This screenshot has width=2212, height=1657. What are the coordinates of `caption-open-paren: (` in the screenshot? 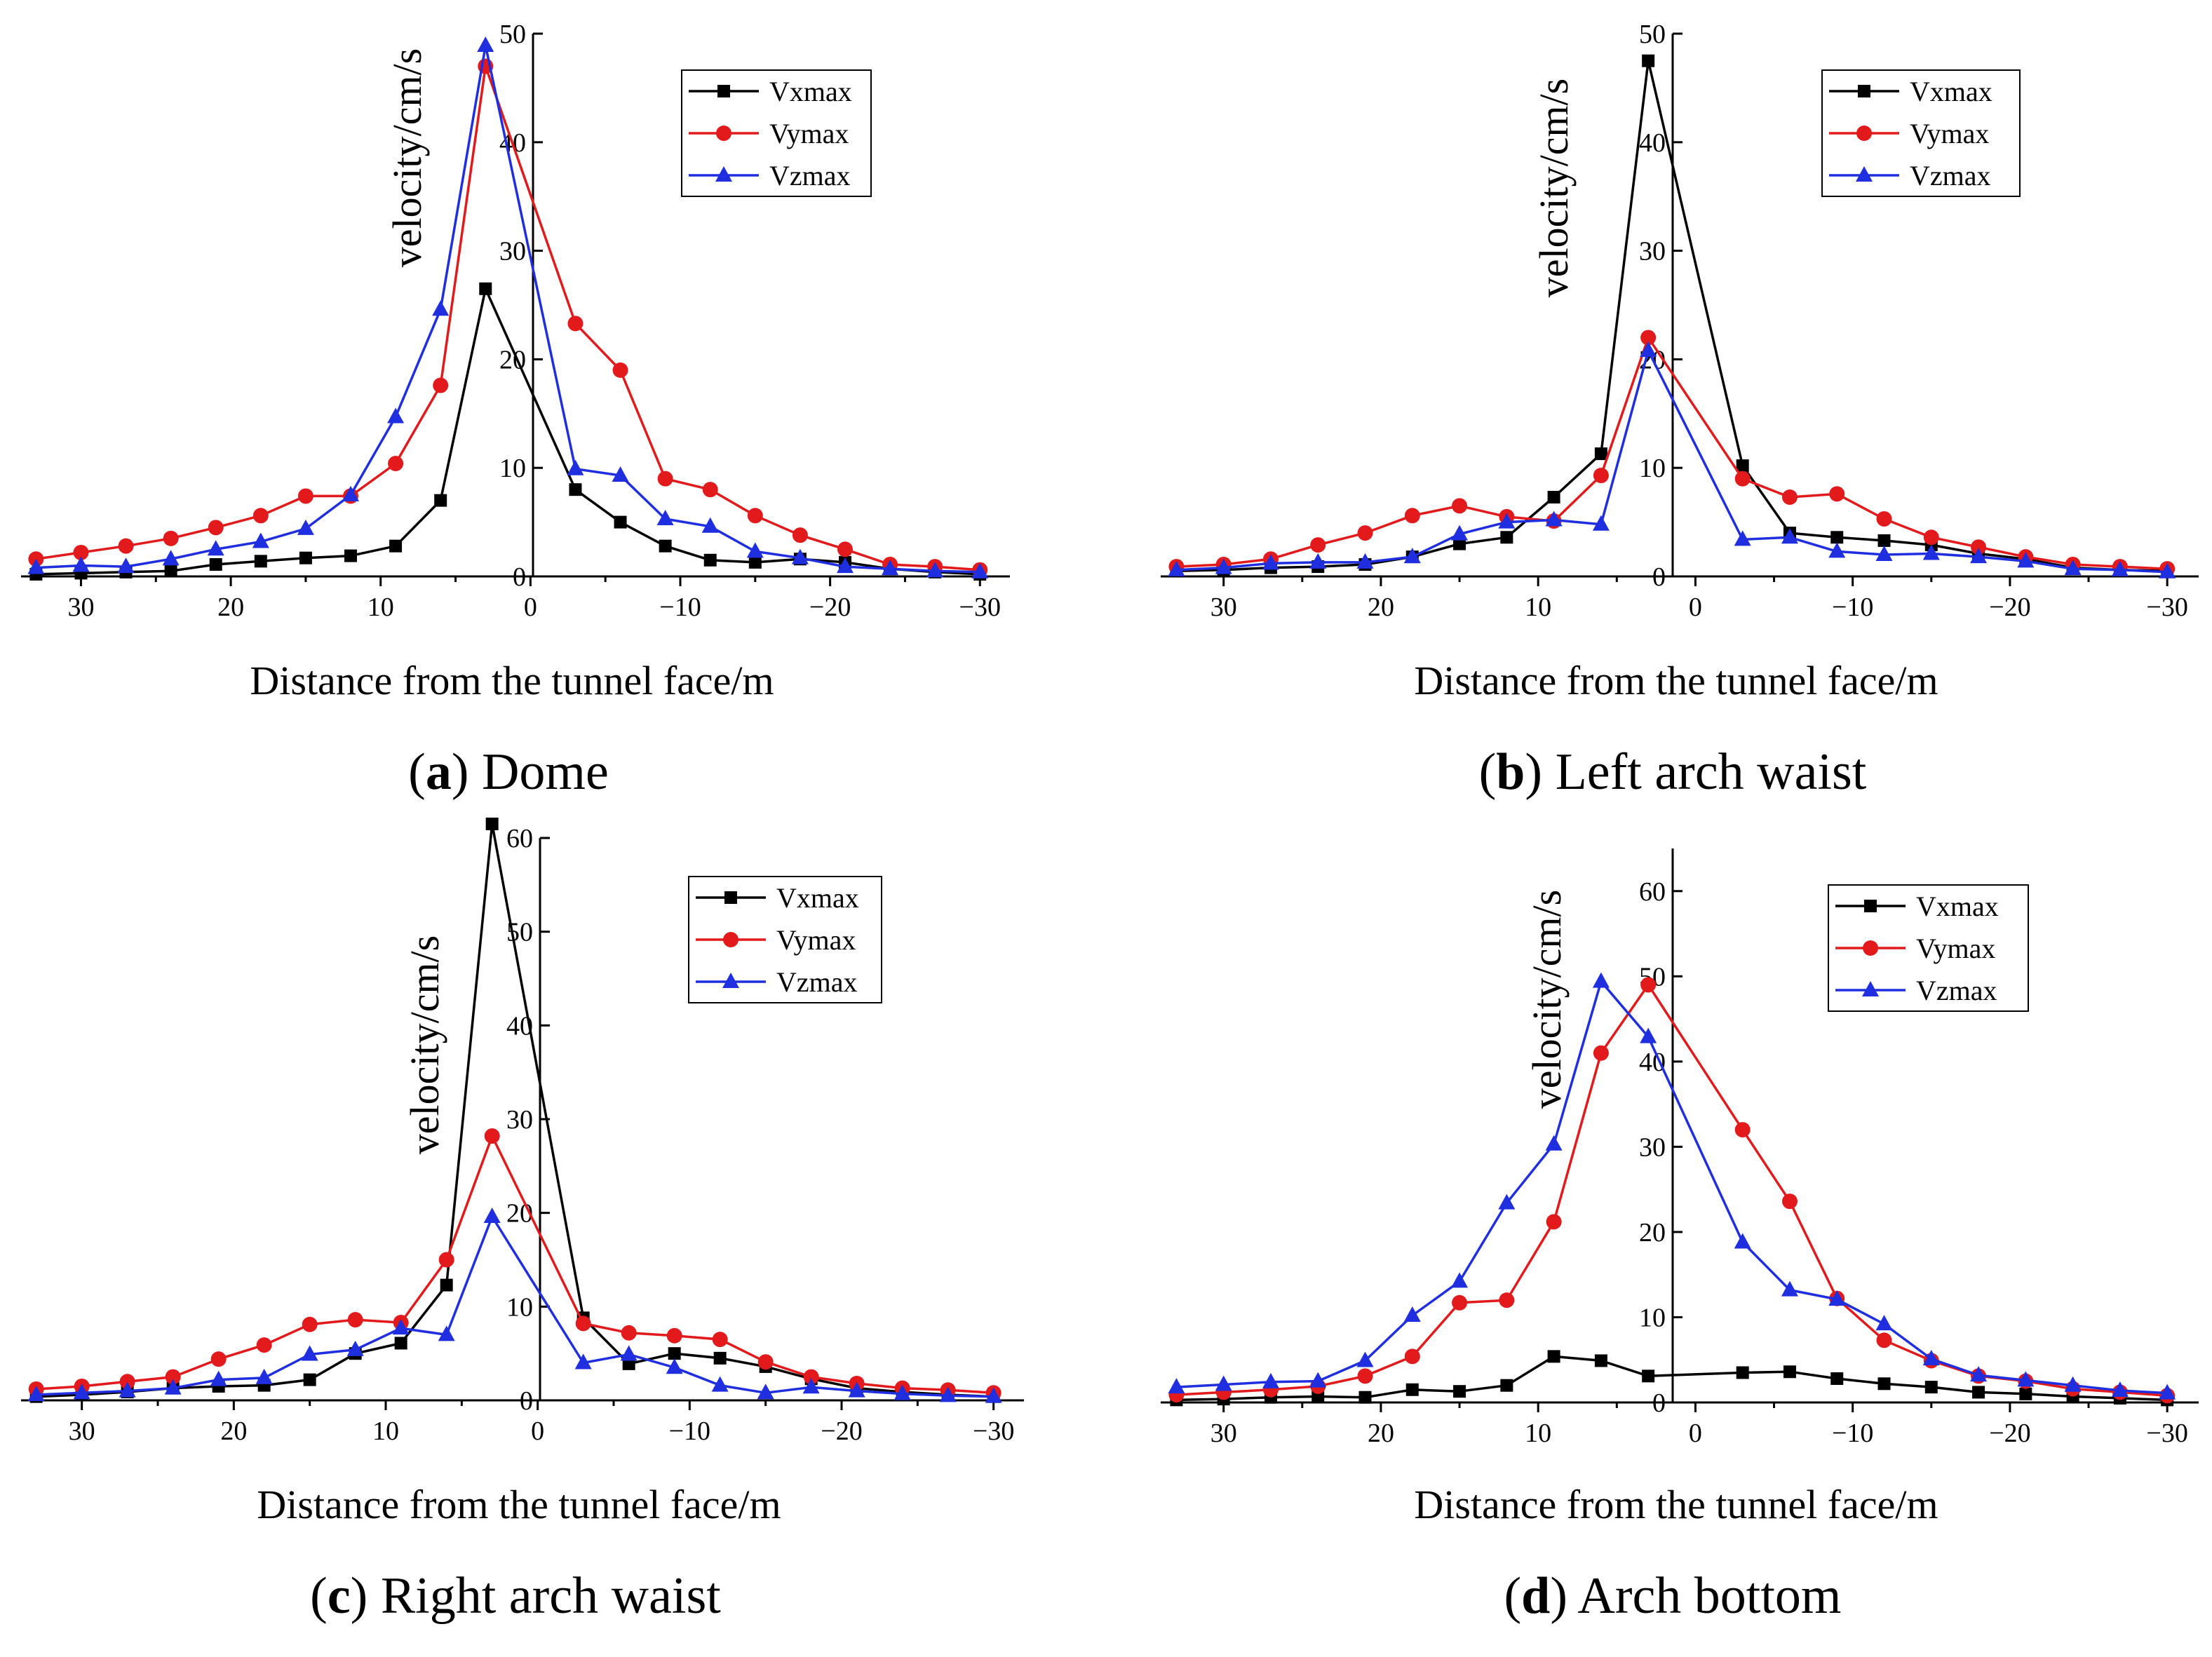 It's located at (1488, 772).